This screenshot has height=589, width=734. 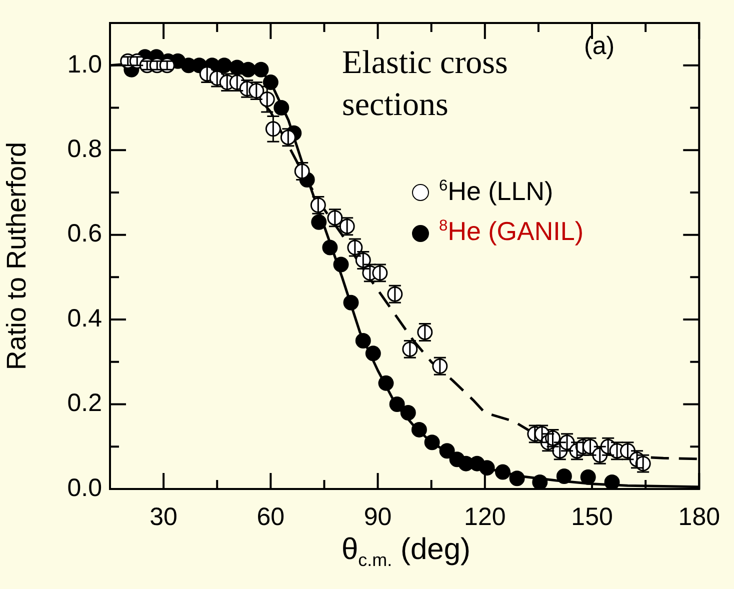 I want to click on legend-label: $^{6}$He (LLN), so click(x=496, y=191).